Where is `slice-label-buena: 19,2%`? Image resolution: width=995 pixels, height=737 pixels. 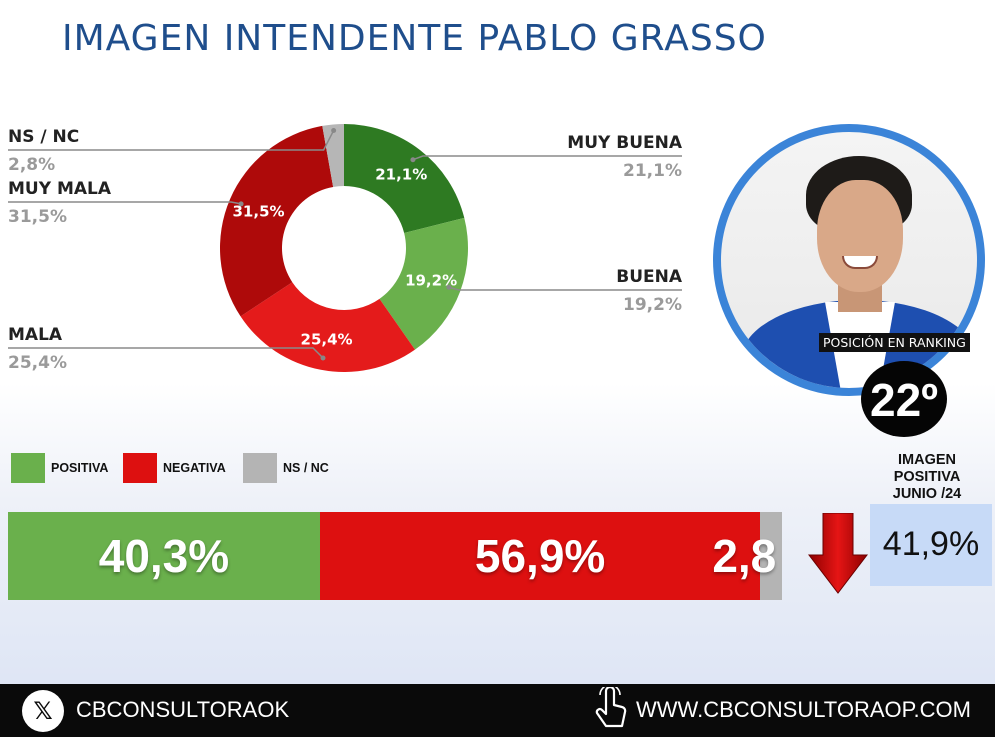 slice-label-buena: 19,2% is located at coordinates (431, 281).